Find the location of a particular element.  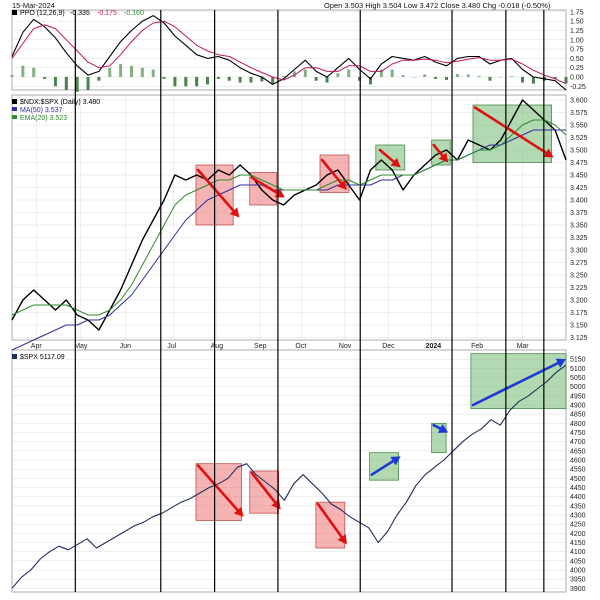

spx-y-tick-label: 4150 is located at coordinates (578, 543).